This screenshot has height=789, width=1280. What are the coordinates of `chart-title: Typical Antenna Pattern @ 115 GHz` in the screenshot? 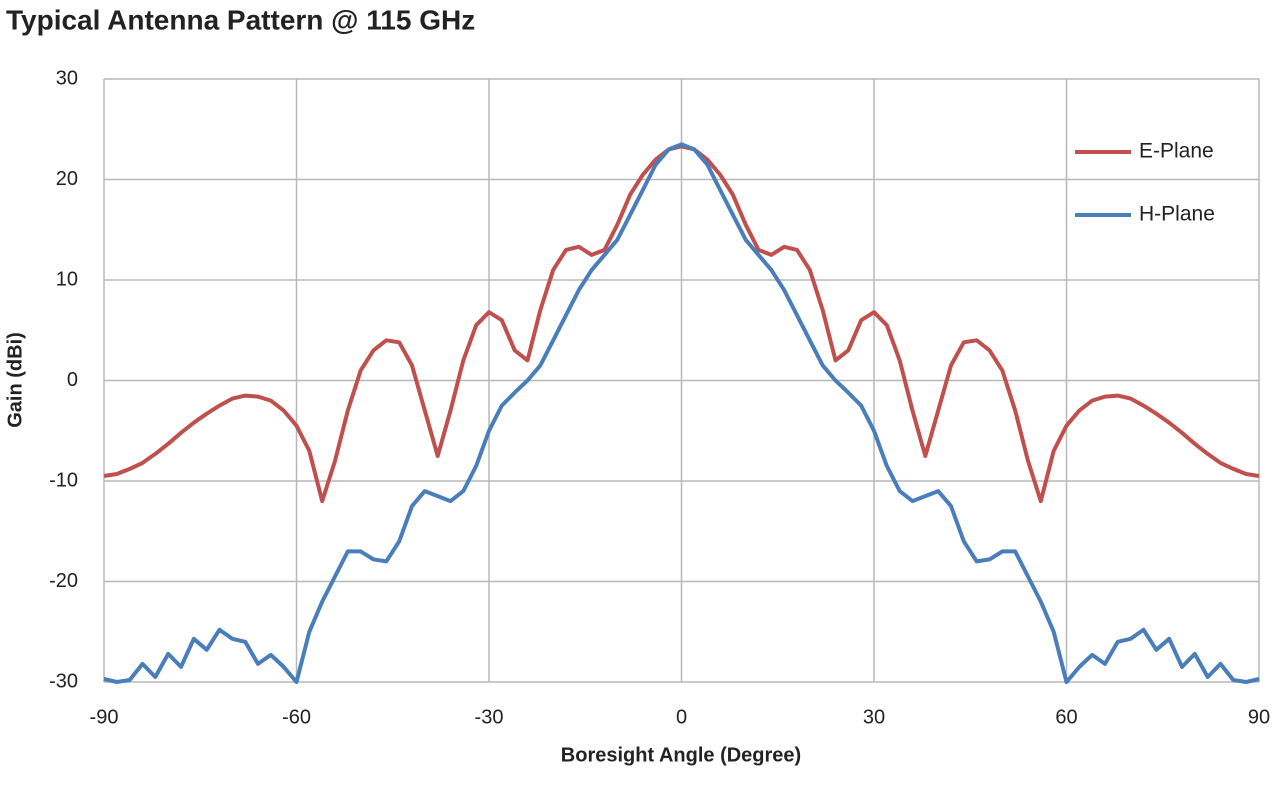 It's located at (240, 19).